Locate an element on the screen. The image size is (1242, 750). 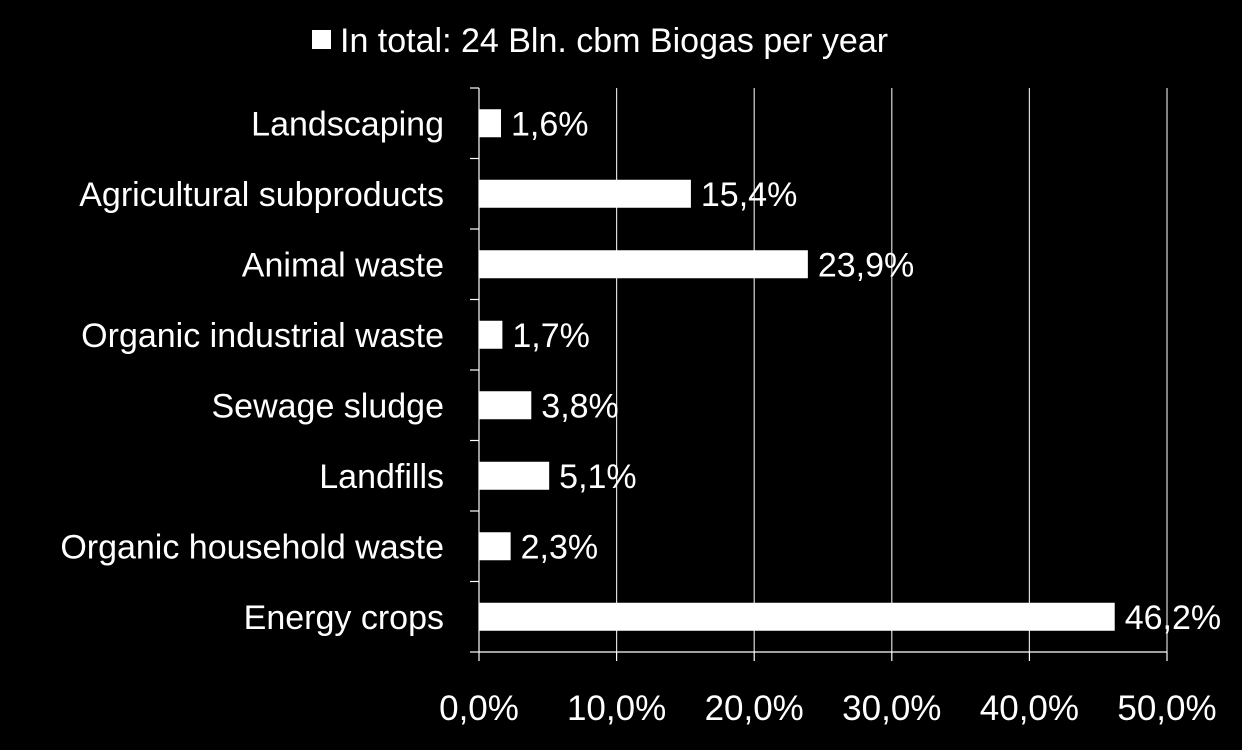
data-label: 15,4% is located at coordinates (749, 195).